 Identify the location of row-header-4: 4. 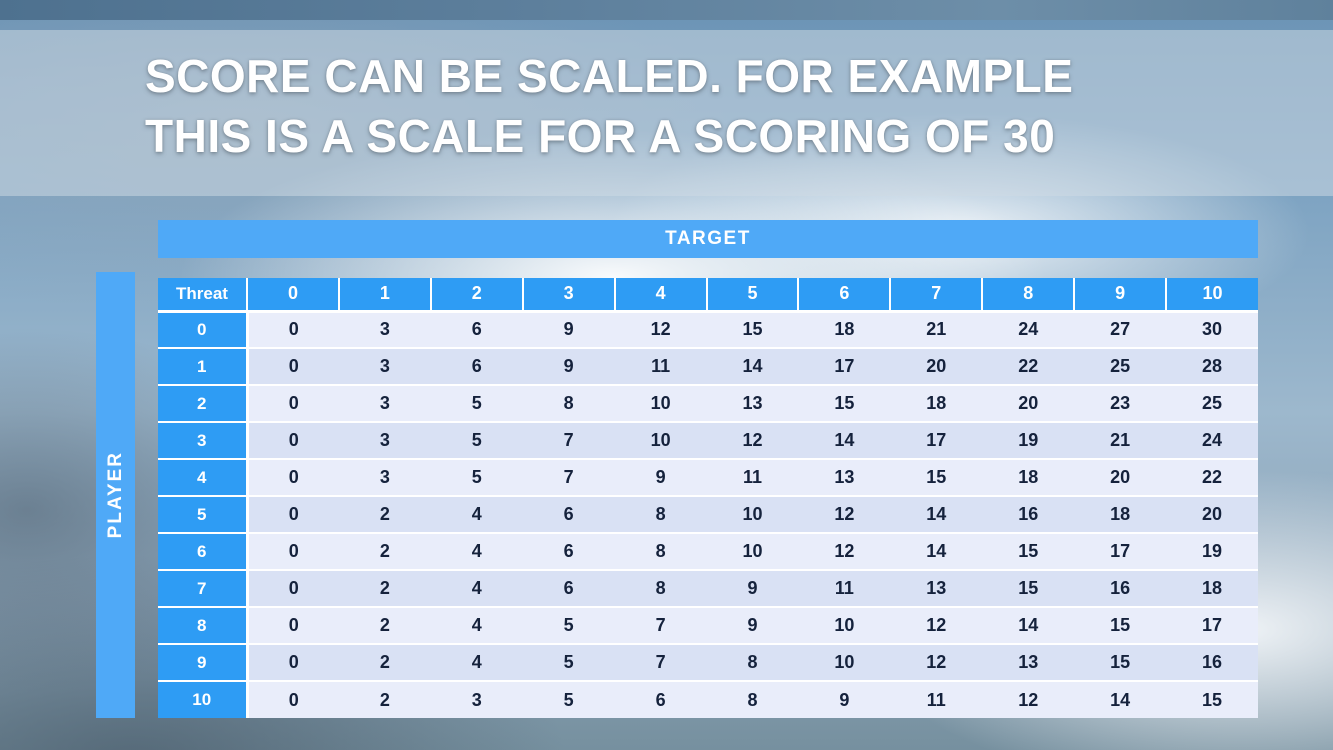
(203, 478).